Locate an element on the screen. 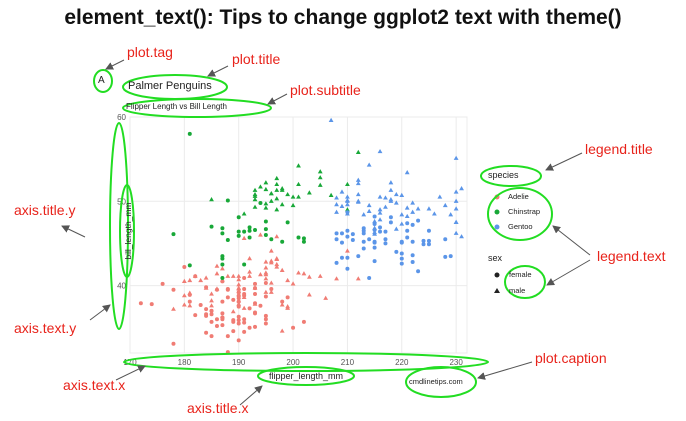 Image resolution: width=686 pixels, height=421 pixels. plot-tag-ellipse is located at coordinates (103, 81).